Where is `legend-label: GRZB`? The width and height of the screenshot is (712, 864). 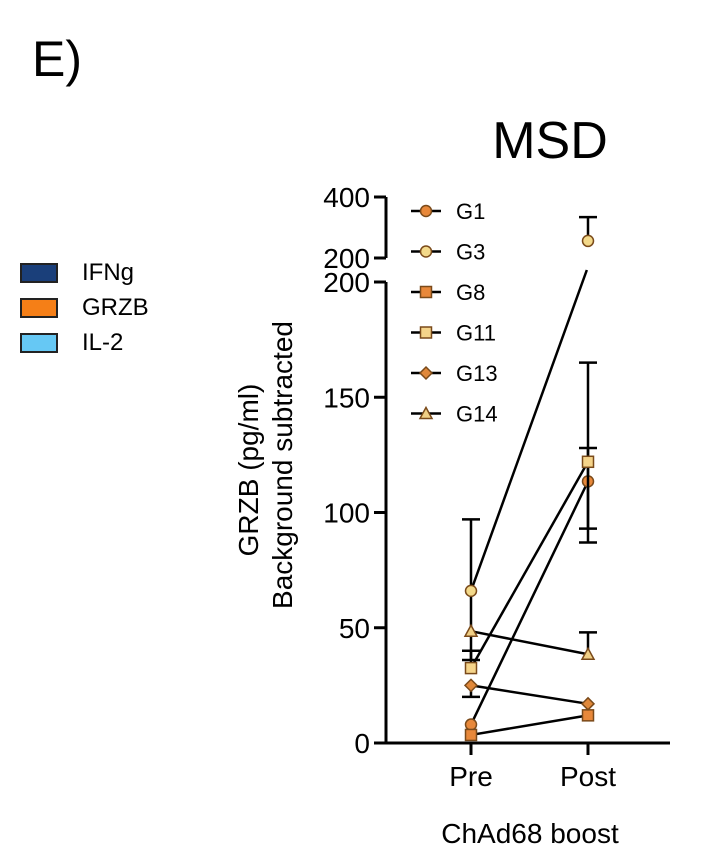
legend-label: GRZB is located at coordinates (115, 307).